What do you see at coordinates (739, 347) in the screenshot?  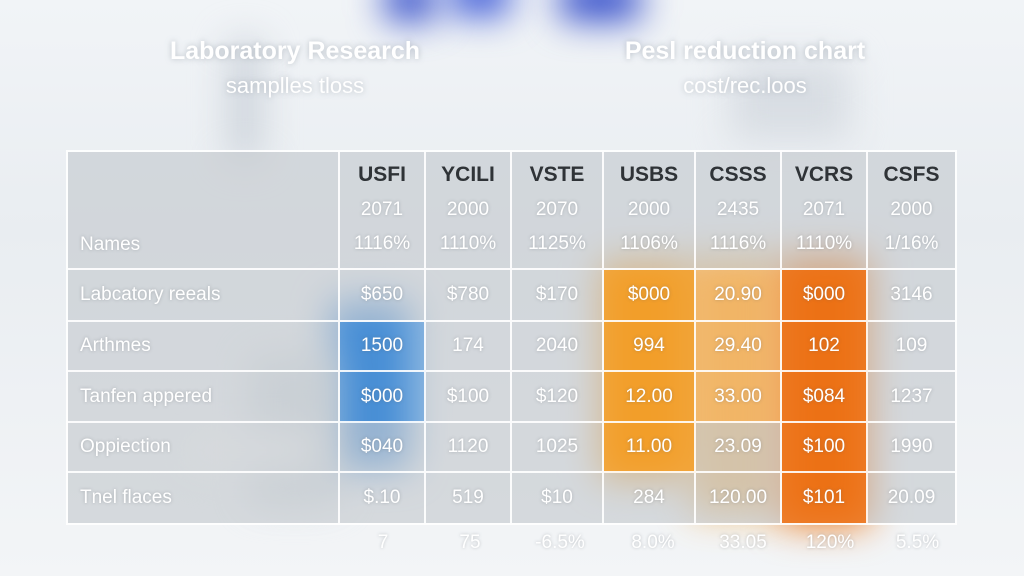 I see `table-cell: 29.40` at bounding box center [739, 347].